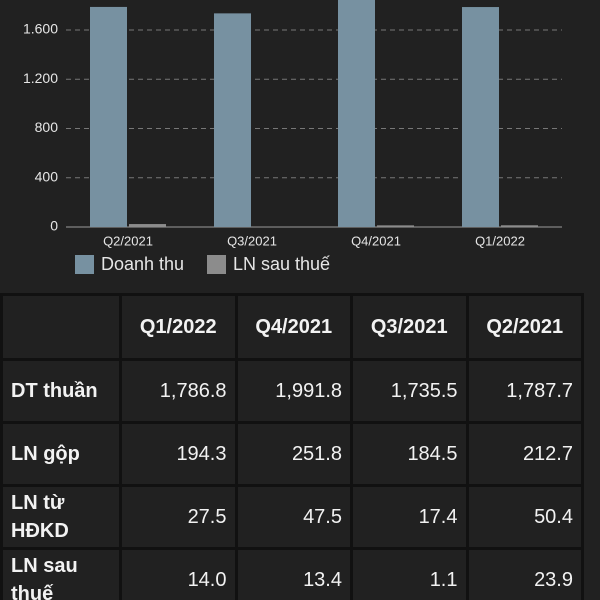 The height and width of the screenshot is (600, 600). I want to click on x-tick-label: Q2/2021, so click(128, 240).